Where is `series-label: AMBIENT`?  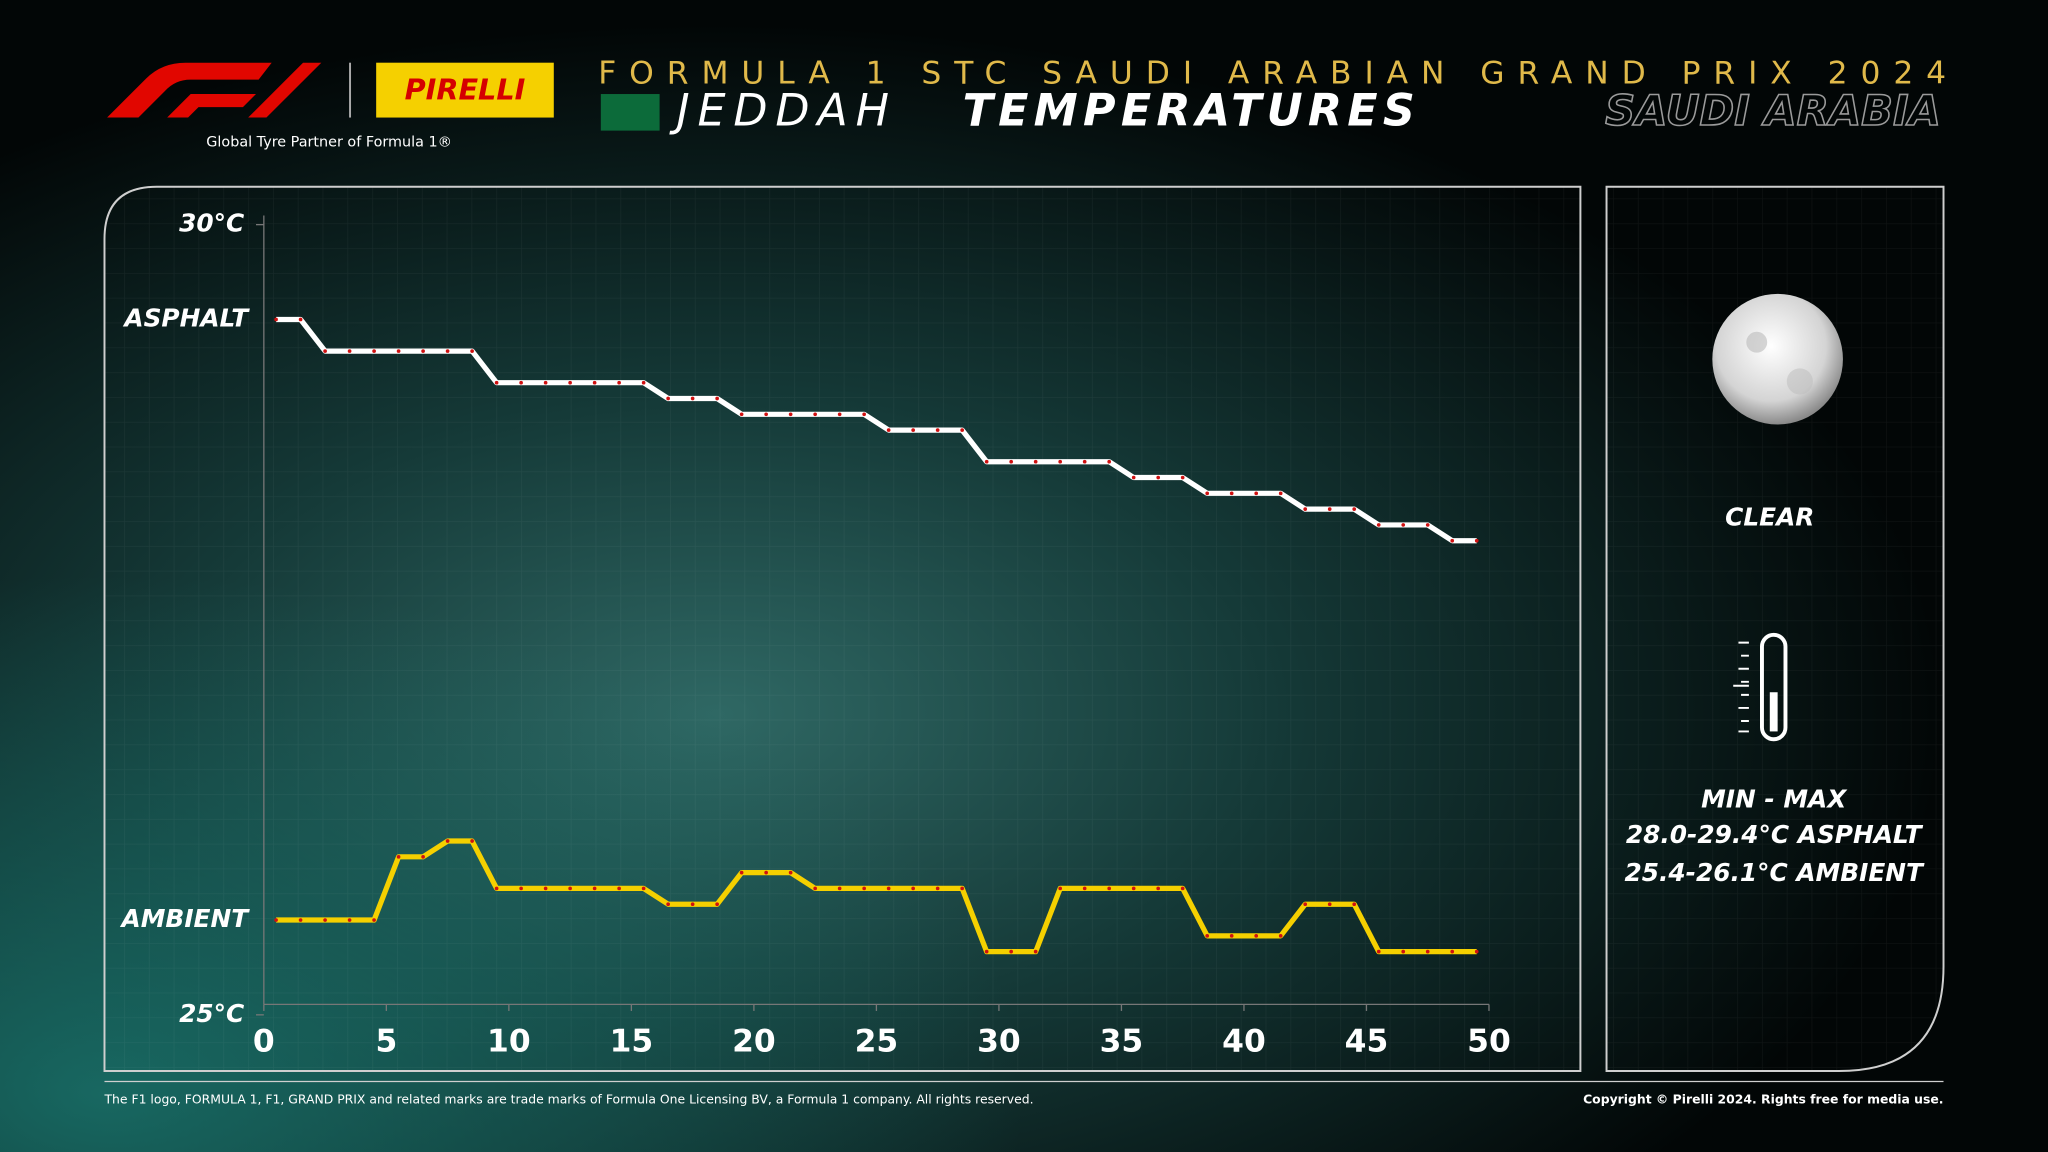 series-label: AMBIENT is located at coordinates (185, 918).